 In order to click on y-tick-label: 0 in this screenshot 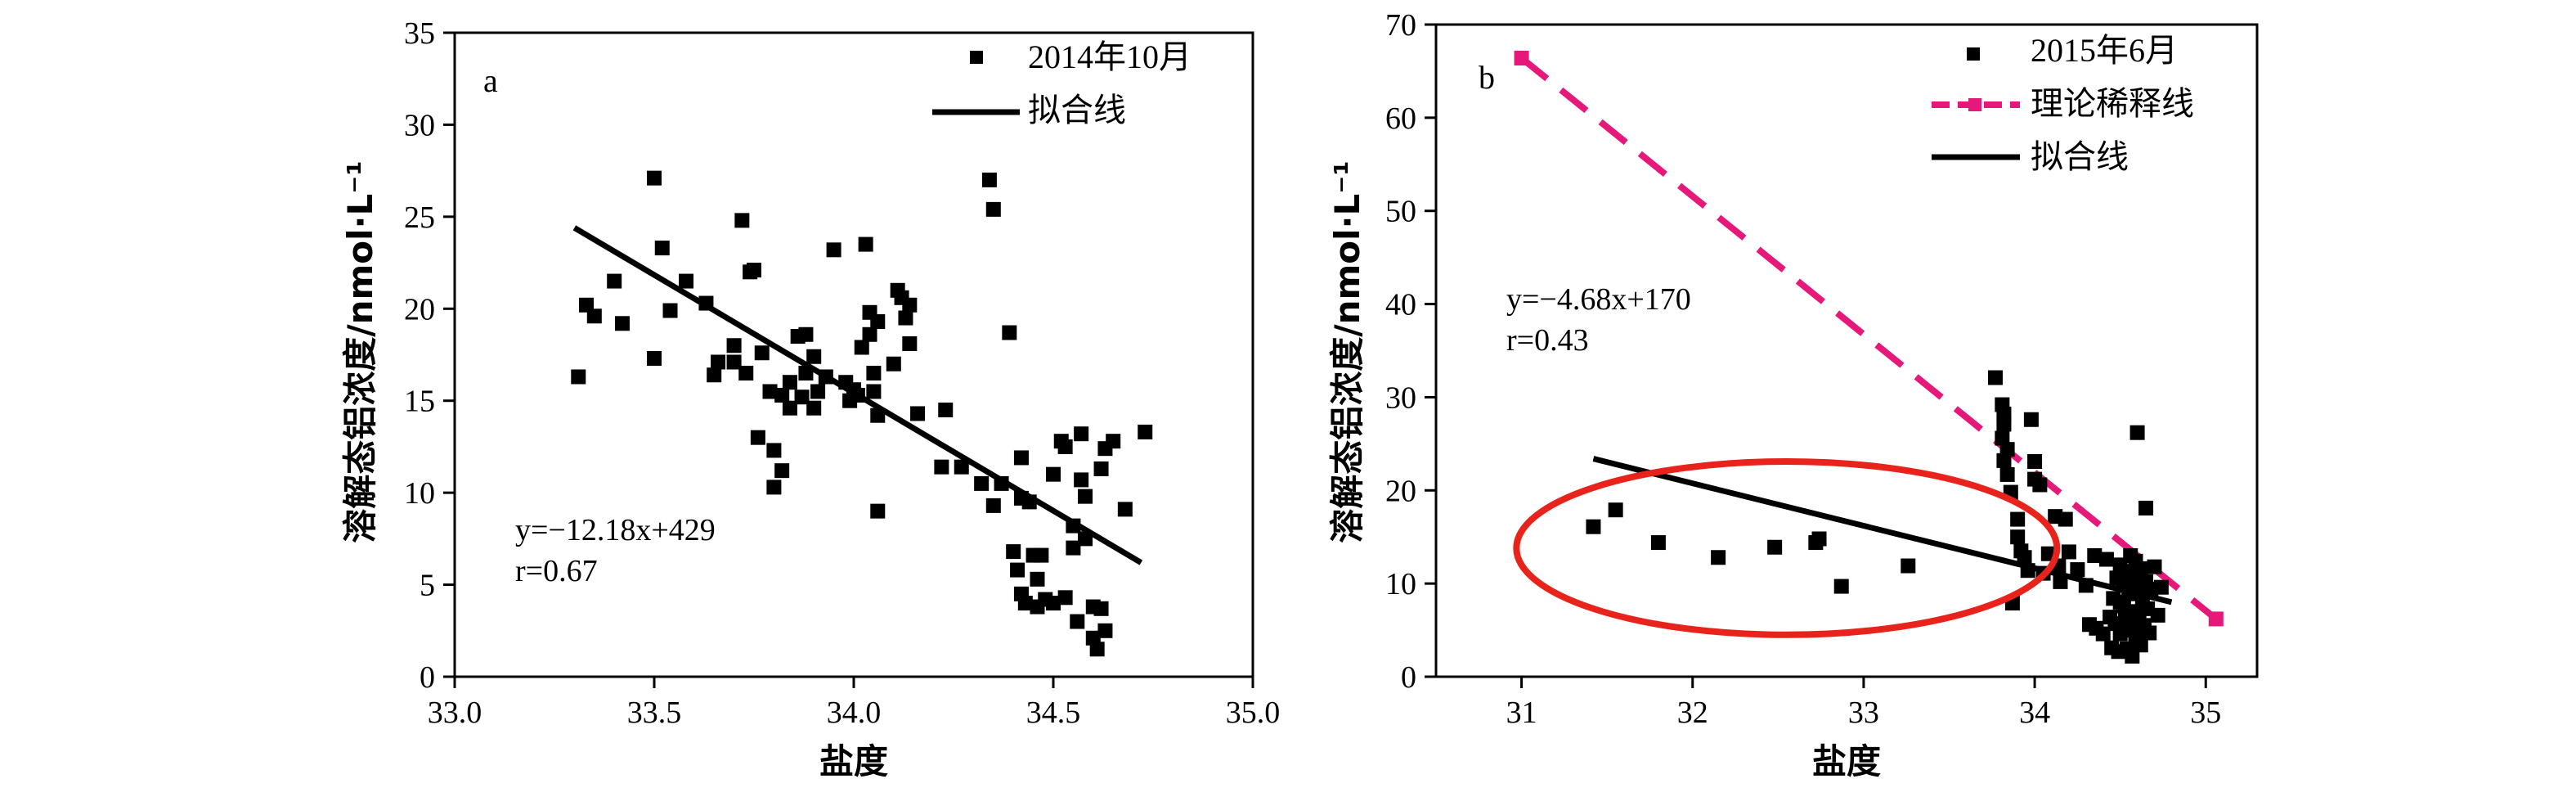, I will do `click(1408, 677)`.